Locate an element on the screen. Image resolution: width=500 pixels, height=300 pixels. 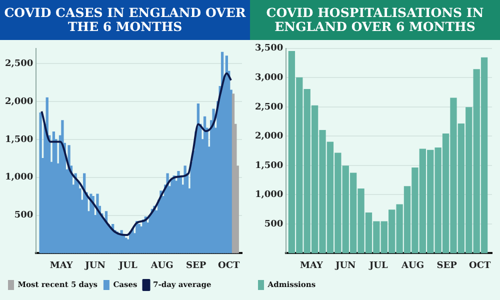
y-tick-label: 3,000 is located at coordinates (269, 78).